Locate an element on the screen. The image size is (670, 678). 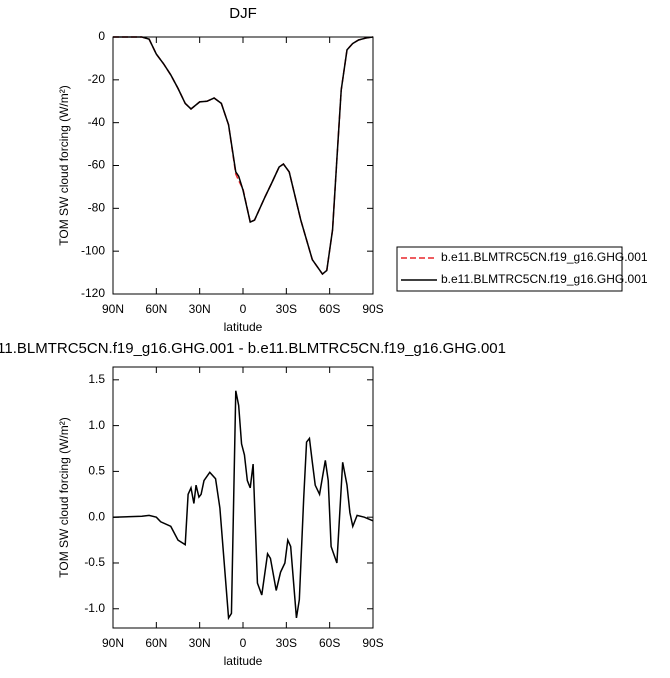
plot-frame is located at coordinates (243, 165).